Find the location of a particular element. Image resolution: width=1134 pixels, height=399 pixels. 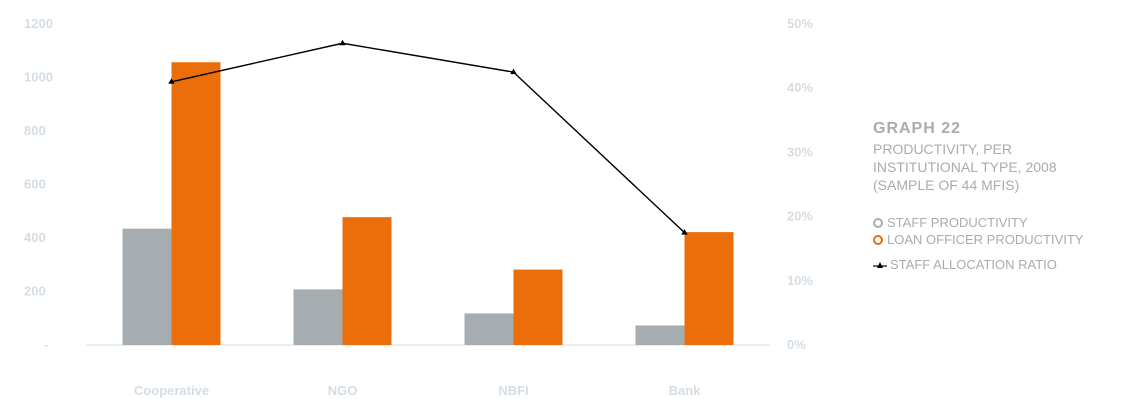

y-right-tick-label: 30% is located at coordinates (800, 151).